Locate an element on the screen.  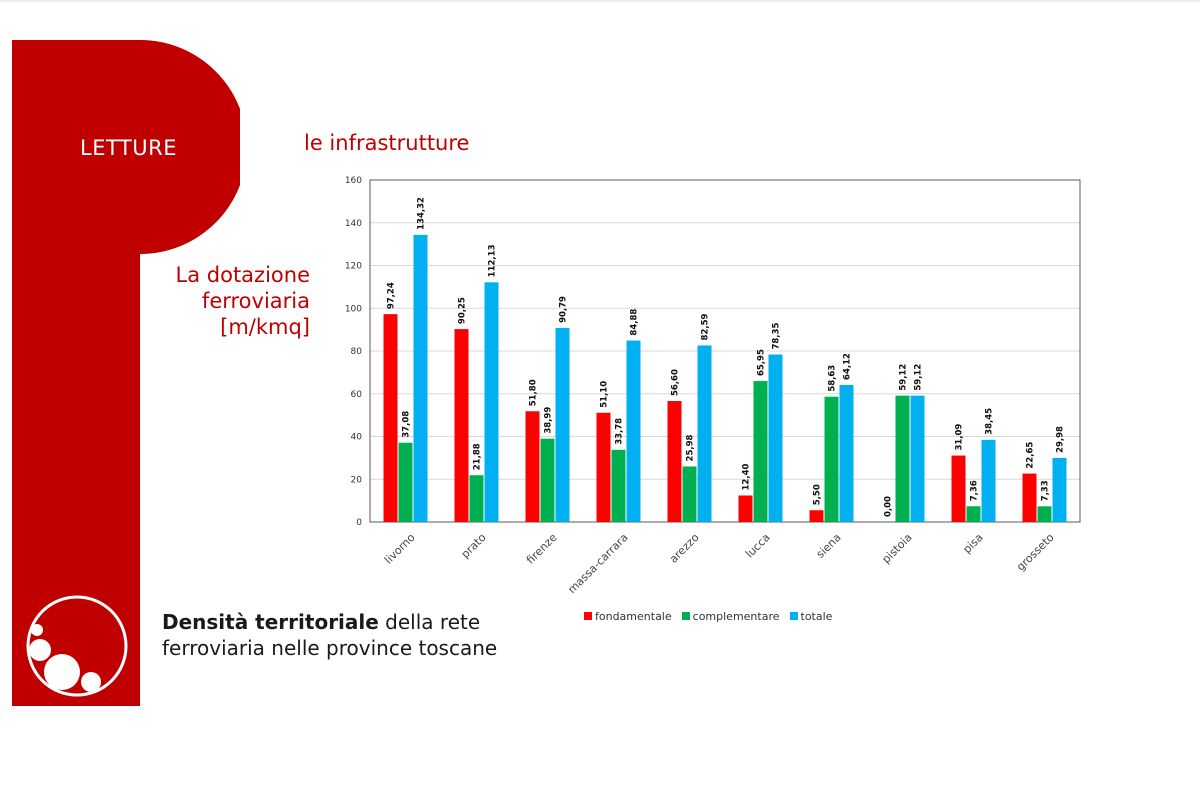
bar-totale-arezzo is located at coordinates (704, 433).